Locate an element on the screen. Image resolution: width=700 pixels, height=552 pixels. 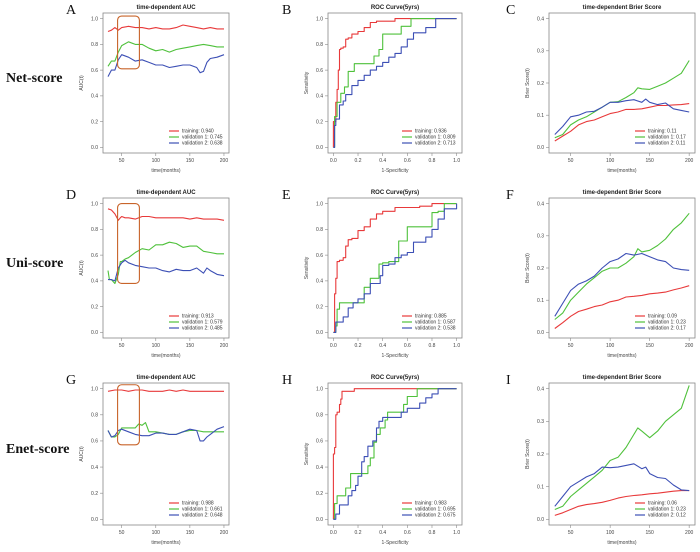
y-tick-label-b: 0.2 is located at coordinates (319, 122).